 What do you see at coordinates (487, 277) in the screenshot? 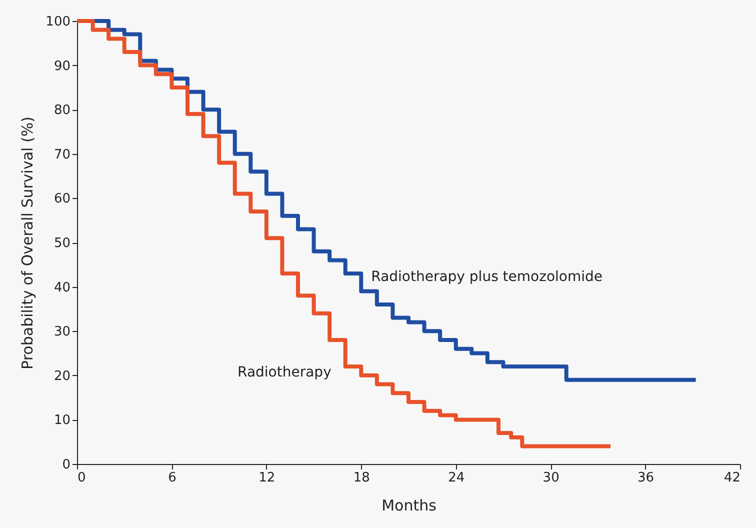
I see `series-label: Radiotherapy plus temozolomide` at bounding box center [487, 277].